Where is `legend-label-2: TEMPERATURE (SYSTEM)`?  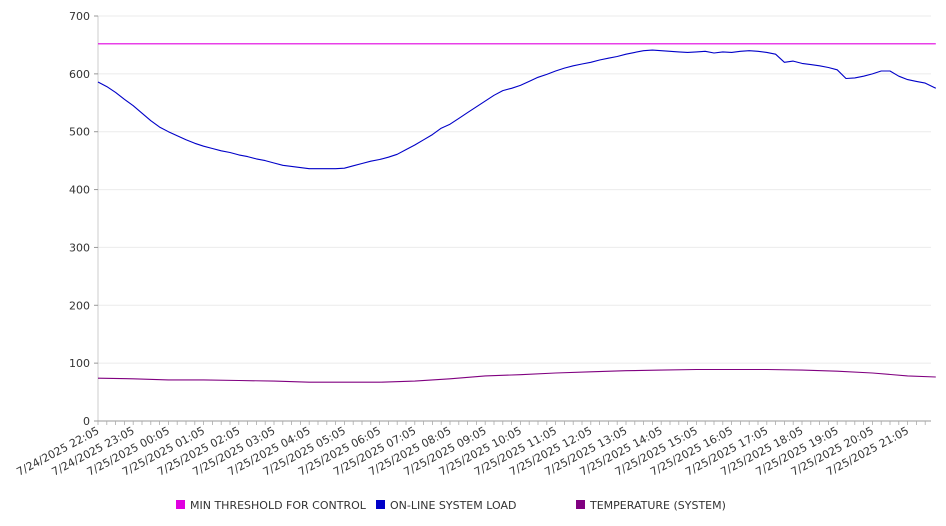 legend-label-2: TEMPERATURE (SYSTEM) is located at coordinates (657, 505).